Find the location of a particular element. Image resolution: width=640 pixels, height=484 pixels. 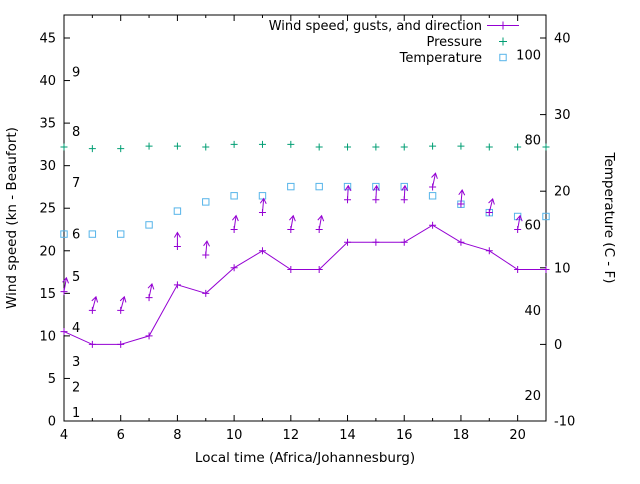

fahrenheit-scale-labels: 20 40 60 80 100 is located at coordinates (528, 226).